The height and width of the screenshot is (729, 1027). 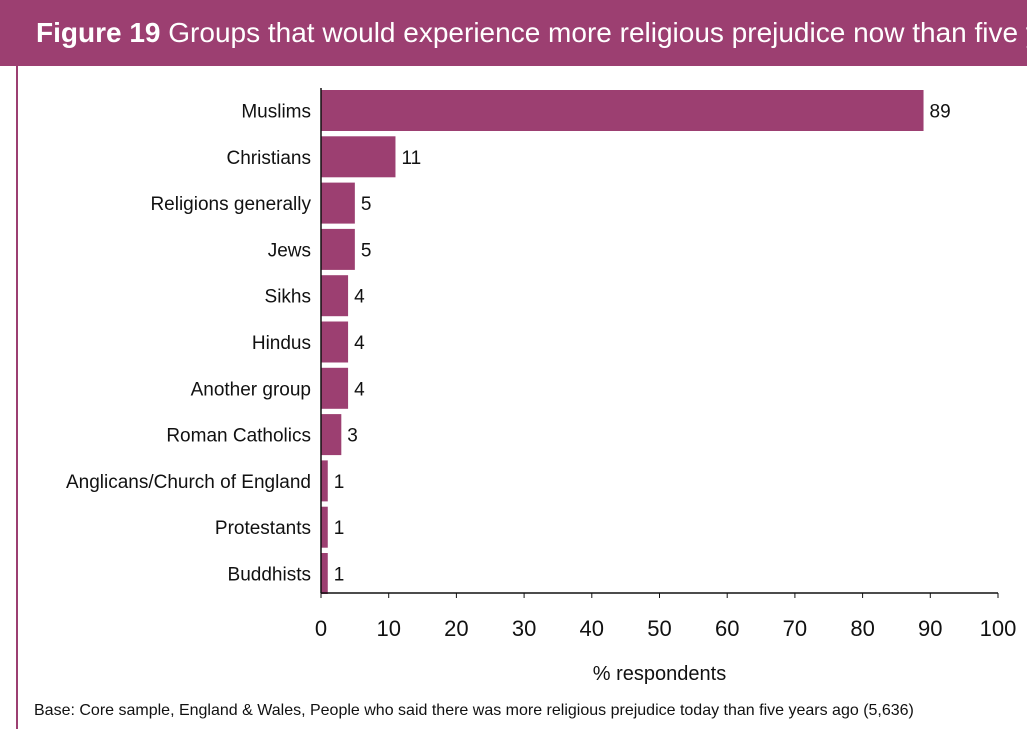 What do you see at coordinates (321, 628) in the screenshot?
I see `x-tick-label: 0` at bounding box center [321, 628].